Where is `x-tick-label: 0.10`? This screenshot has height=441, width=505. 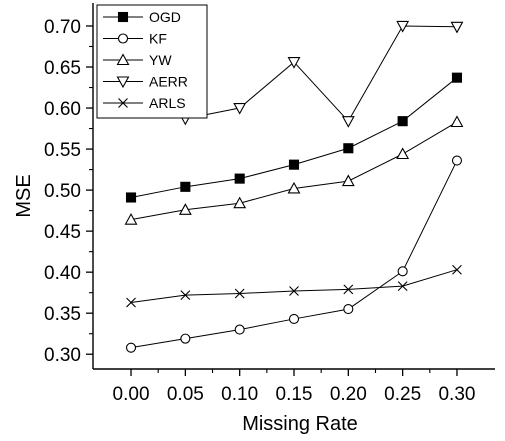 x-tick-label: 0.10 is located at coordinates (239, 394).